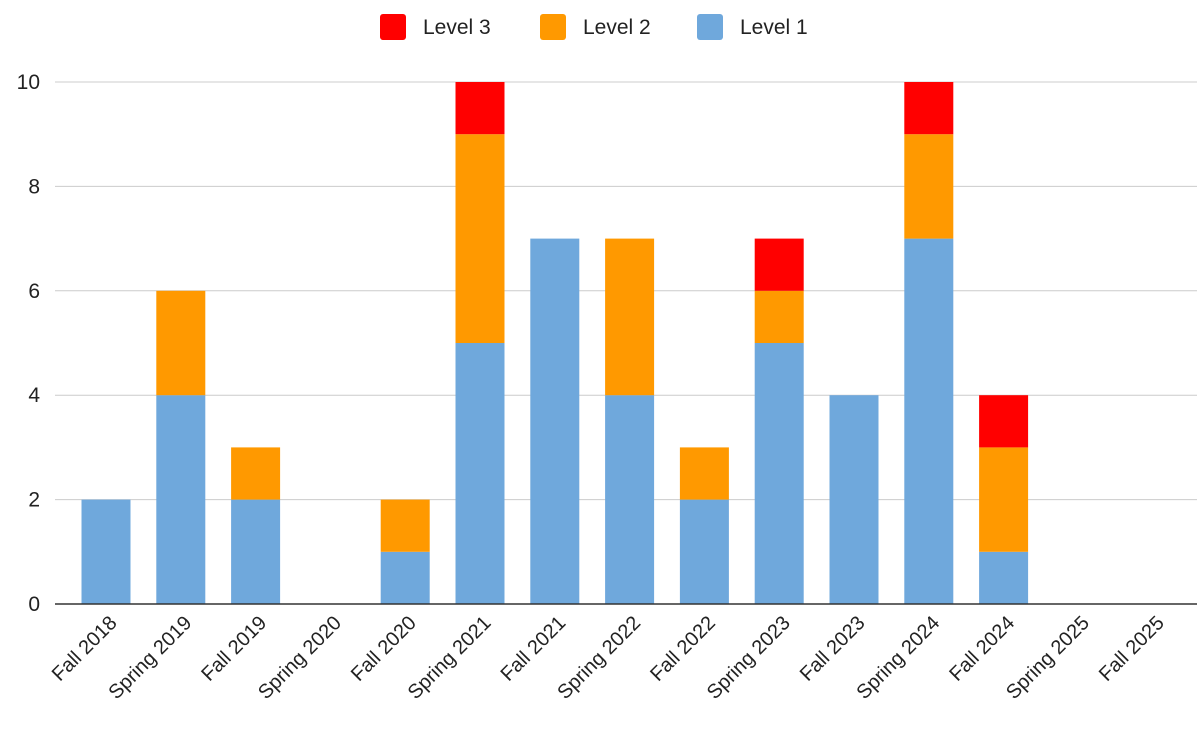 This screenshot has height=730, width=1199. I want to click on y-tick-label: 4, so click(34, 395).